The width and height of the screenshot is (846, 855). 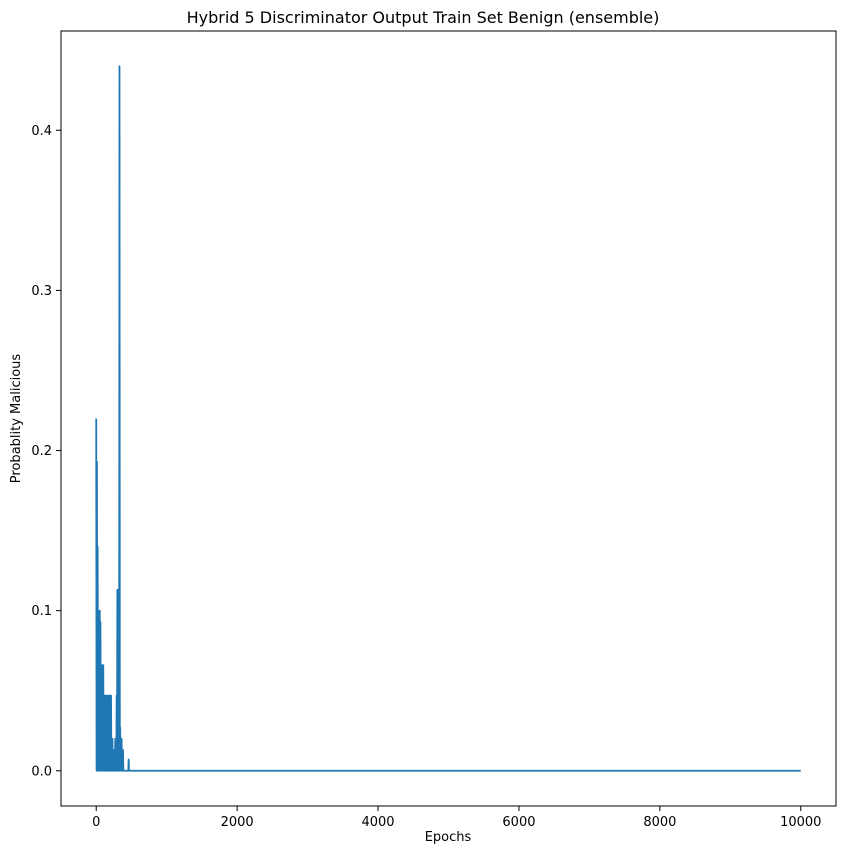 What do you see at coordinates (518, 822) in the screenshot?
I see `x-tick-label: 6000` at bounding box center [518, 822].